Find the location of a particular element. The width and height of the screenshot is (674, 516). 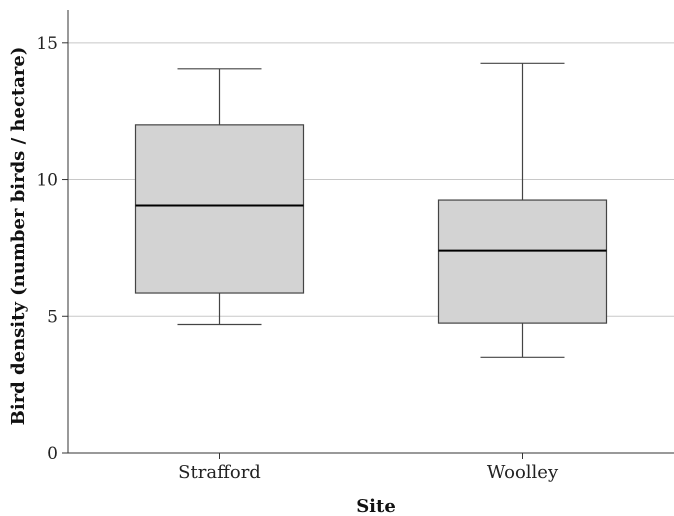

x-tick-label: Strafford is located at coordinates (219, 472).